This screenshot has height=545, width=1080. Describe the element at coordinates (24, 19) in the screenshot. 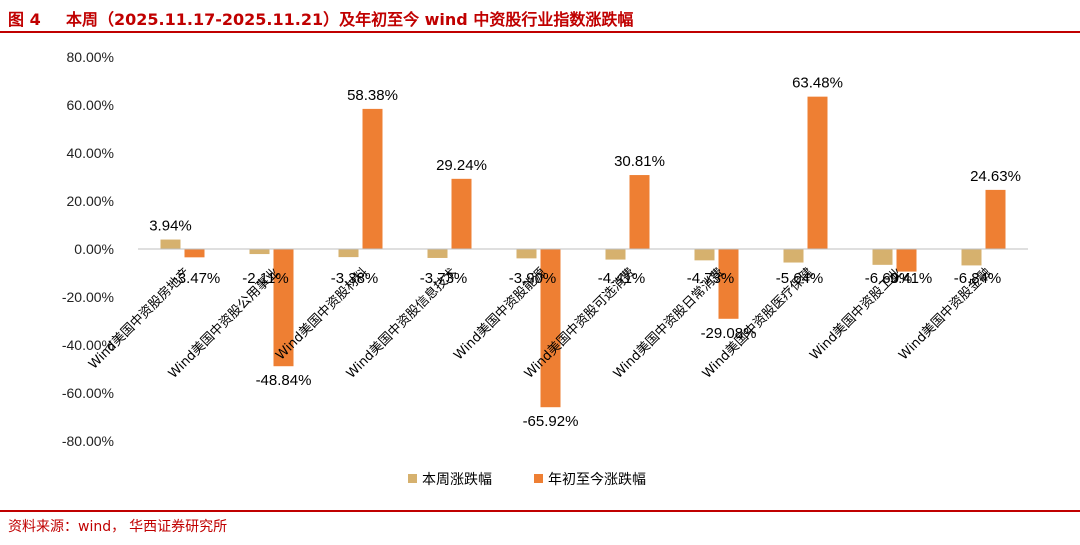

I see `figure-number: 图 4` at that location.